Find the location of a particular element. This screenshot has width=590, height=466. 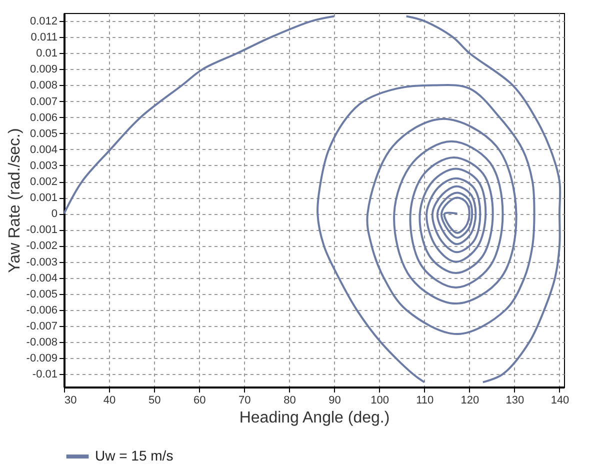

x-axis-title: Heading Angle (deg.) is located at coordinates (314, 418).